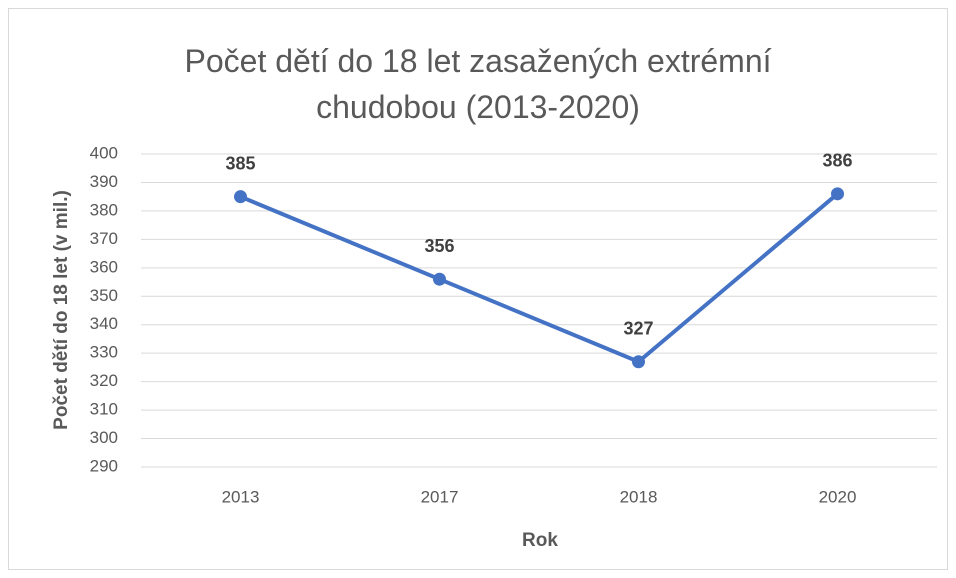  I want to click on y-tick-label: 380, so click(104, 209).